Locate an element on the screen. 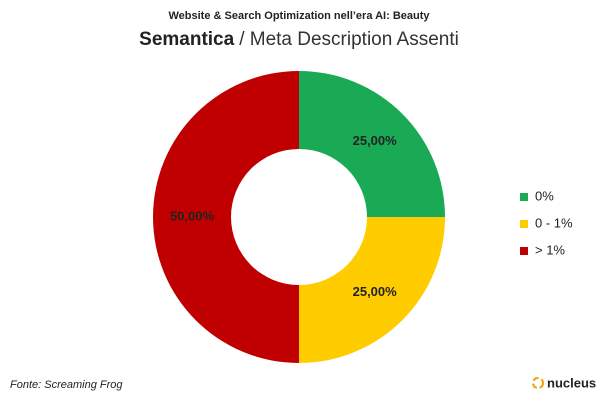  logo: nucleus is located at coordinates (564, 382).